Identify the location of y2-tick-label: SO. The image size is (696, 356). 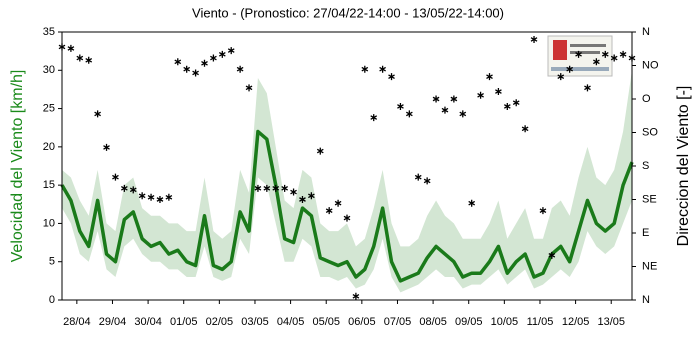
(650, 132).